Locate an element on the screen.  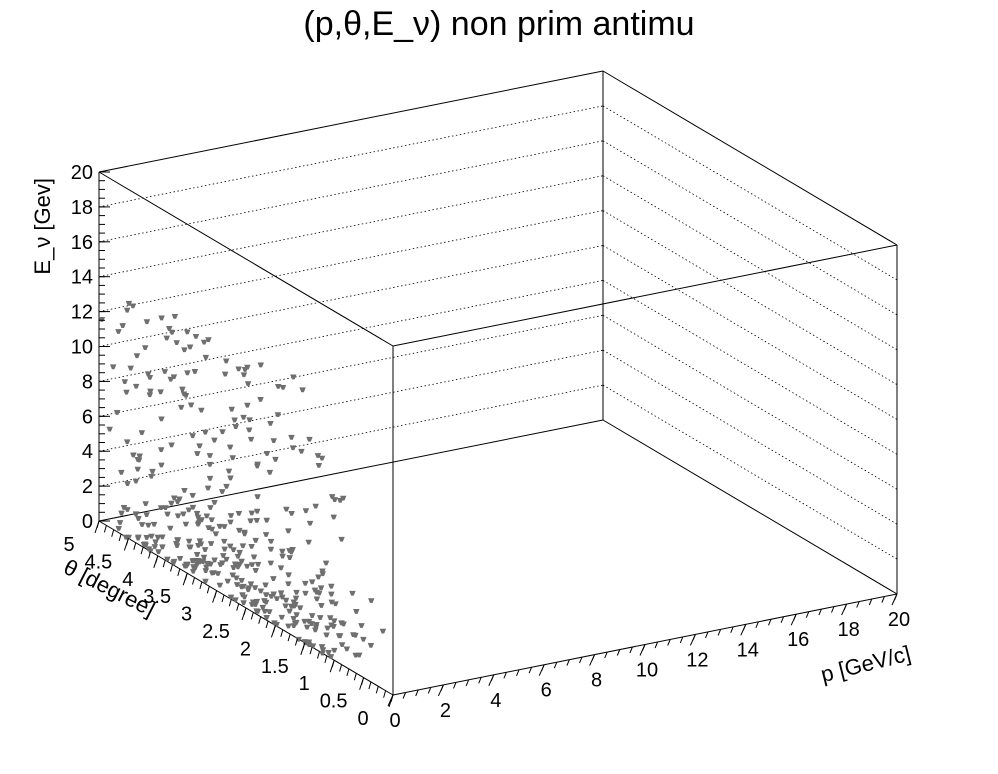
x-tick-label: 2 is located at coordinates (445, 711).